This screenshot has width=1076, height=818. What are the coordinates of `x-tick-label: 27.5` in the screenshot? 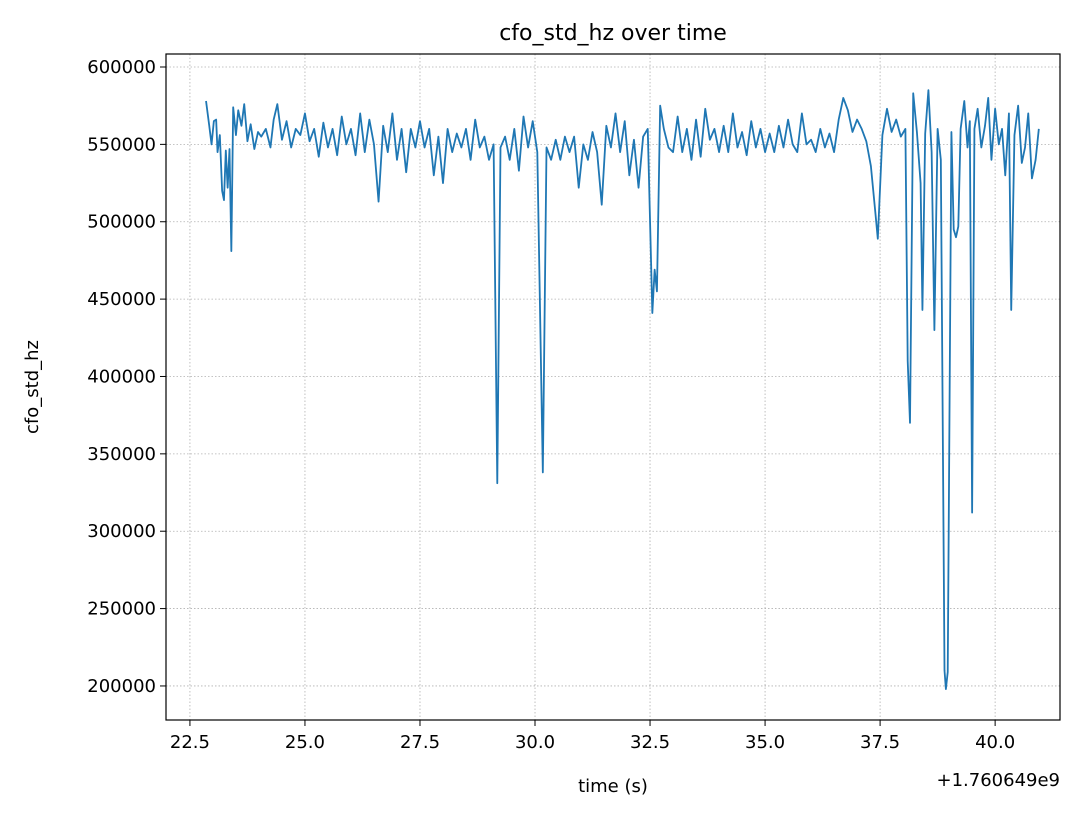 It's located at (420, 742).